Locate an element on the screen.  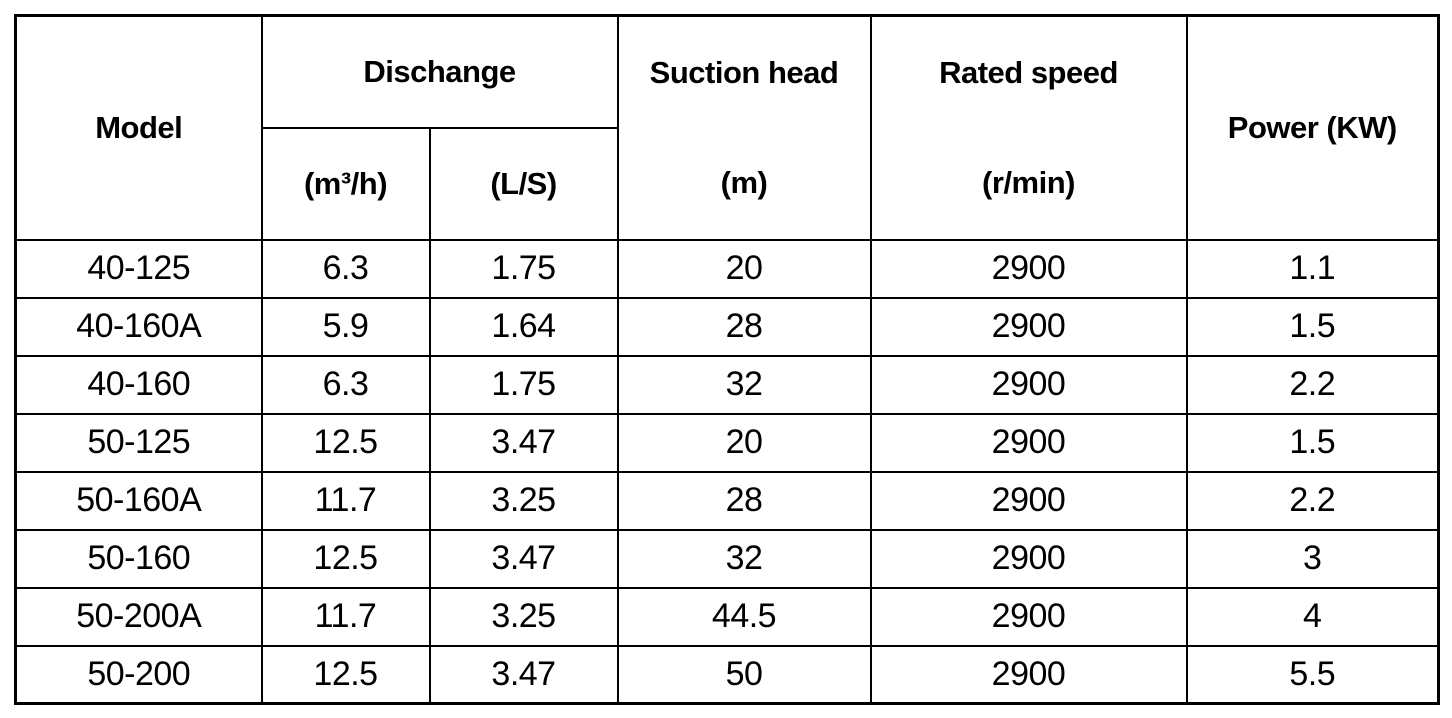
table-row: 50-160A 11.7 3.25 28 2900 2.2 is located at coordinates (727, 500).